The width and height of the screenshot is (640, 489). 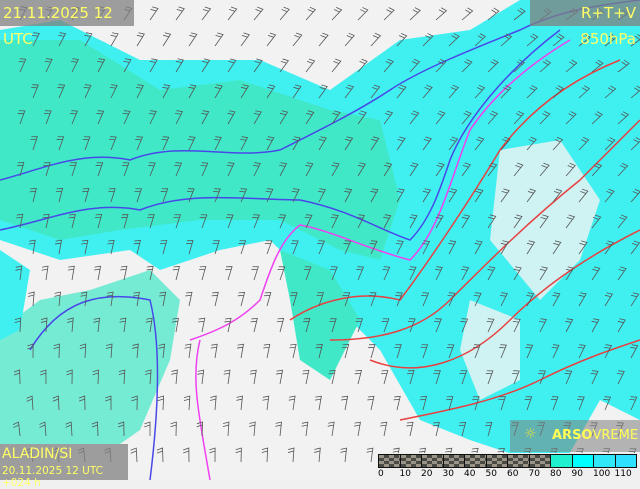 What do you see at coordinates (615, 435) in the screenshot?
I see `logo-suffix: VREME` at bounding box center [615, 435].